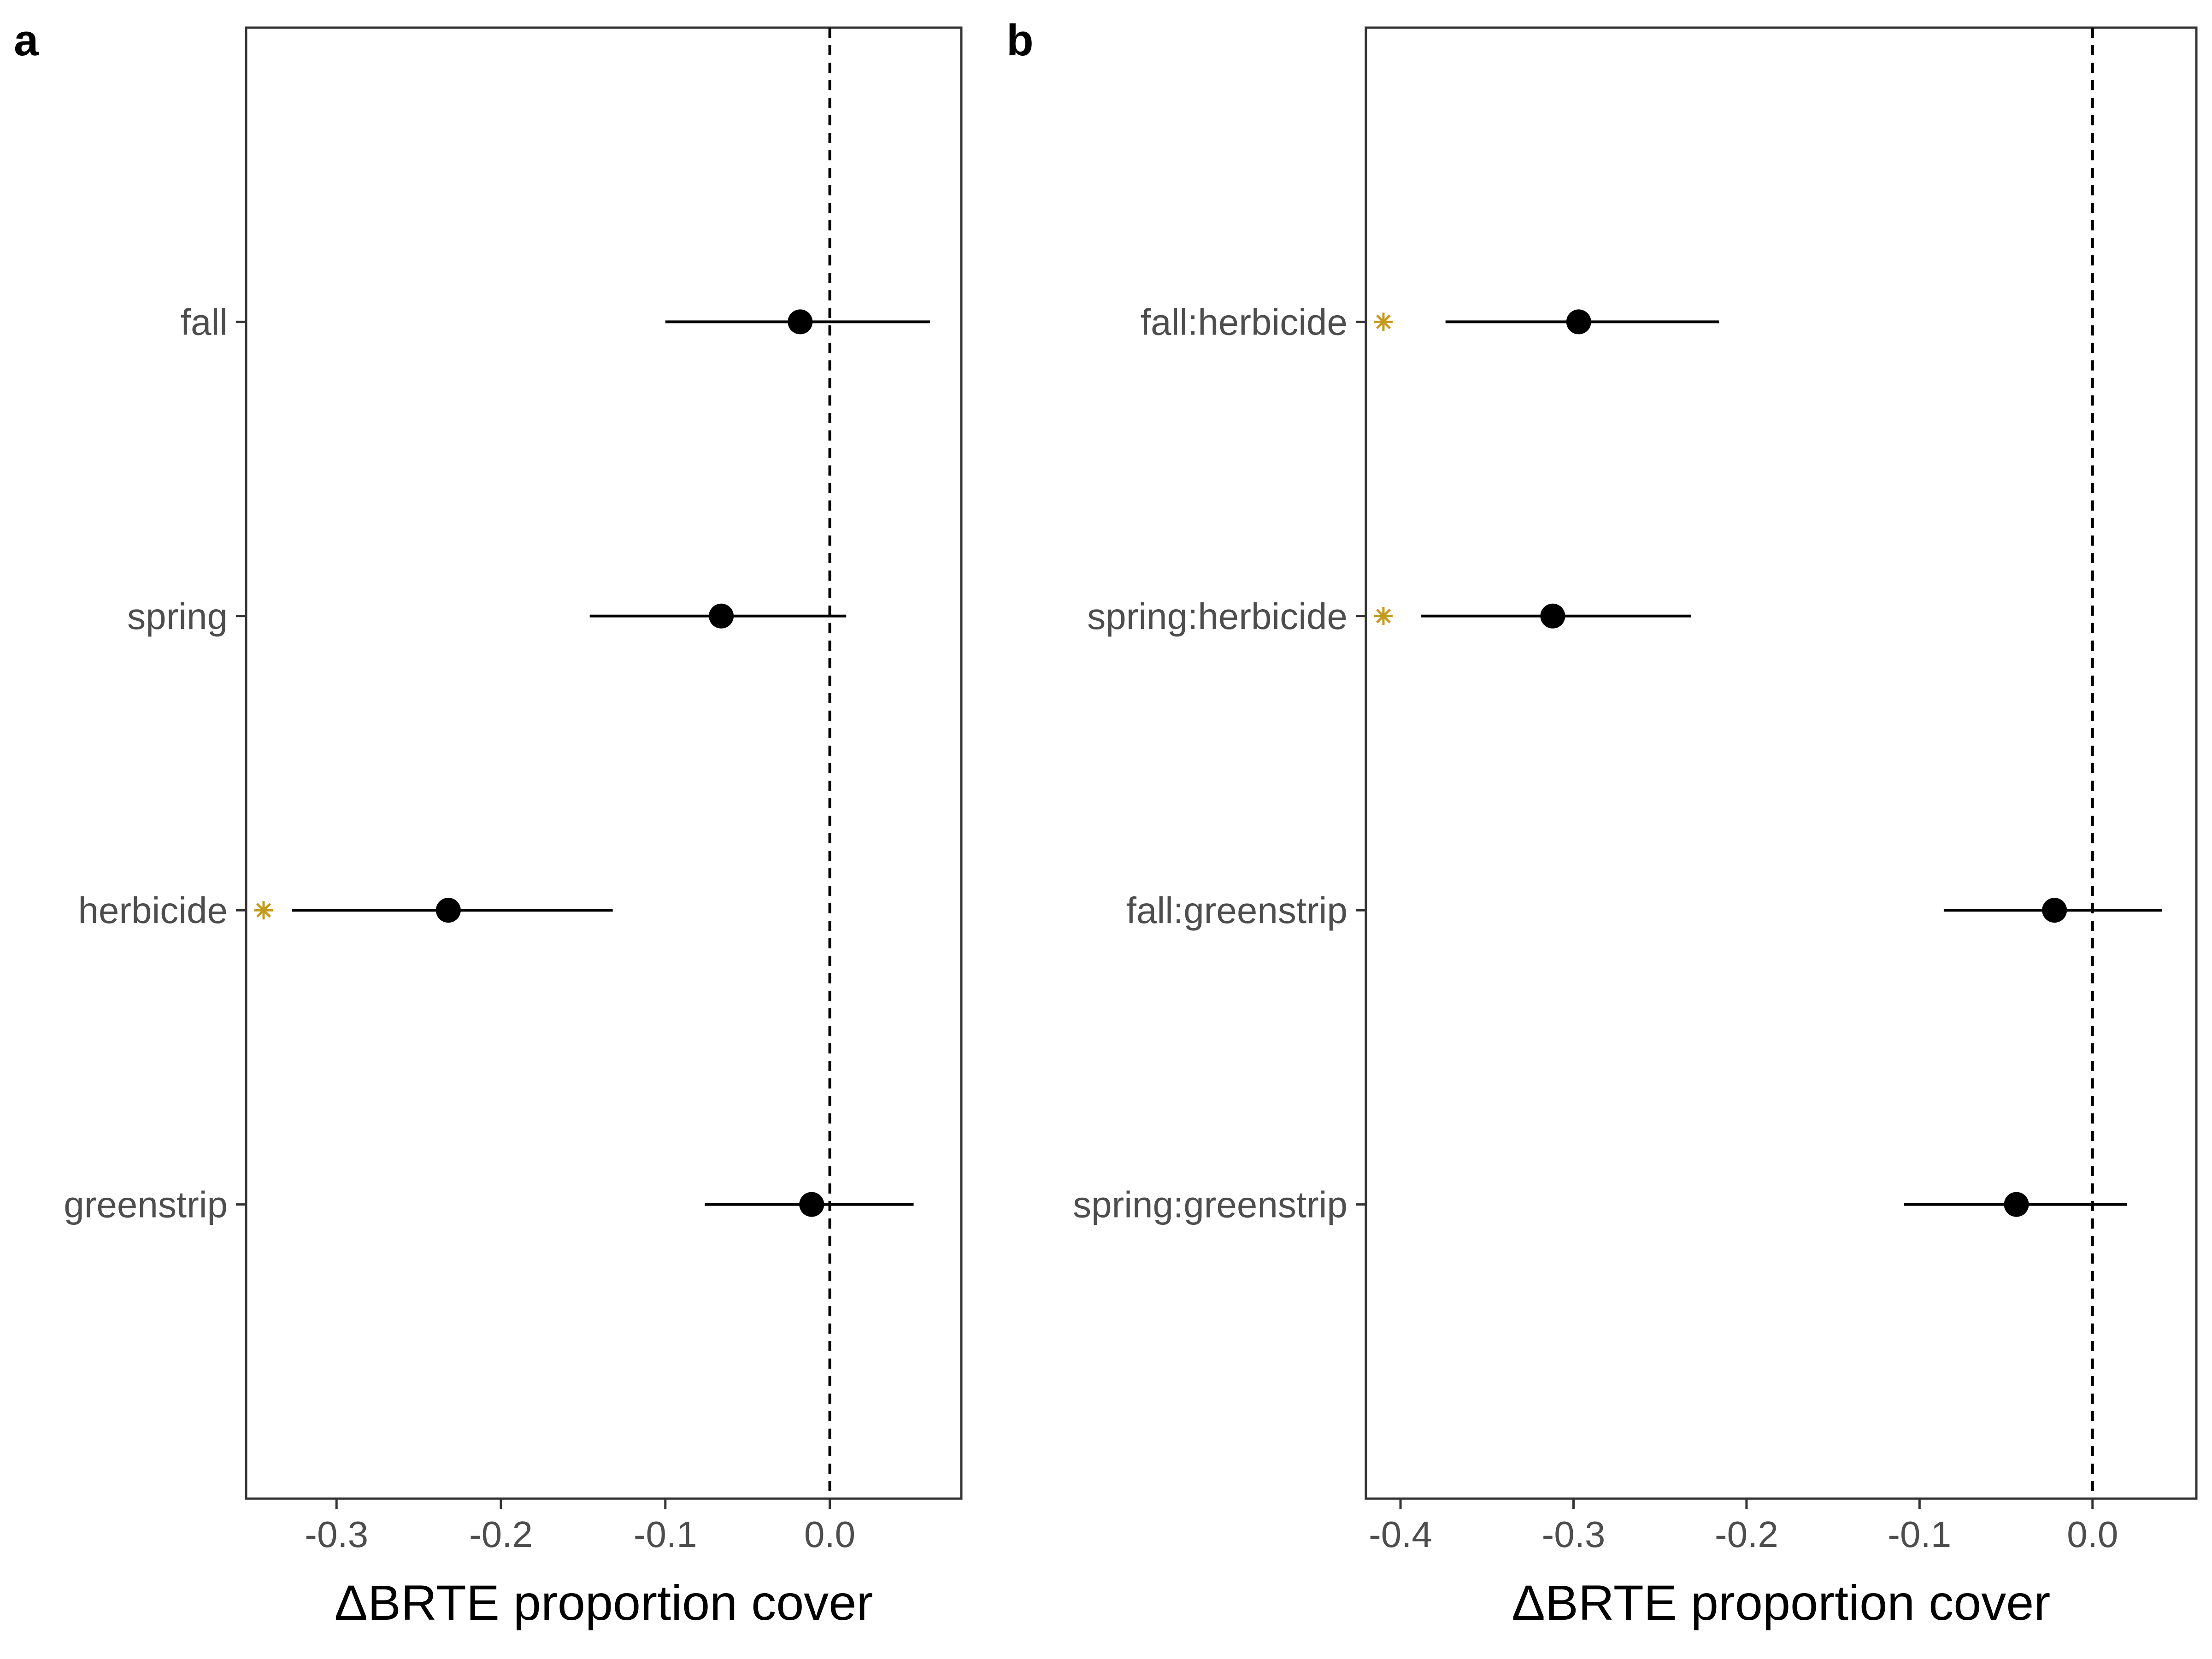 This screenshot has width=2212, height=1659. What do you see at coordinates (153, 910) in the screenshot?
I see `y-tick-label: herbicide` at bounding box center [153, 910].